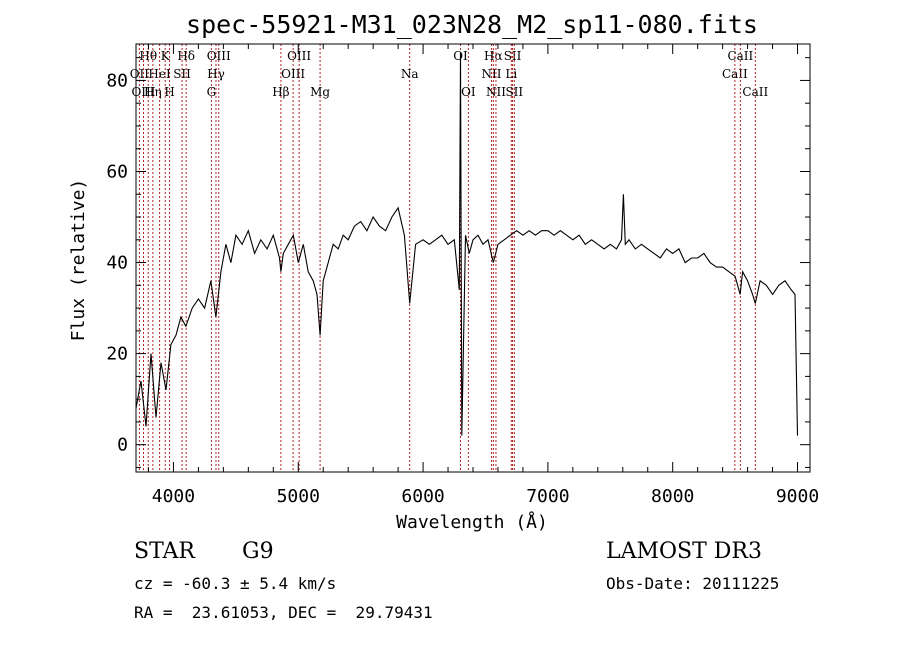  What do you see at coordinates (140, 74) in the screenshot?
I see `line-label-1: OII` at bounding box center [140, 74].